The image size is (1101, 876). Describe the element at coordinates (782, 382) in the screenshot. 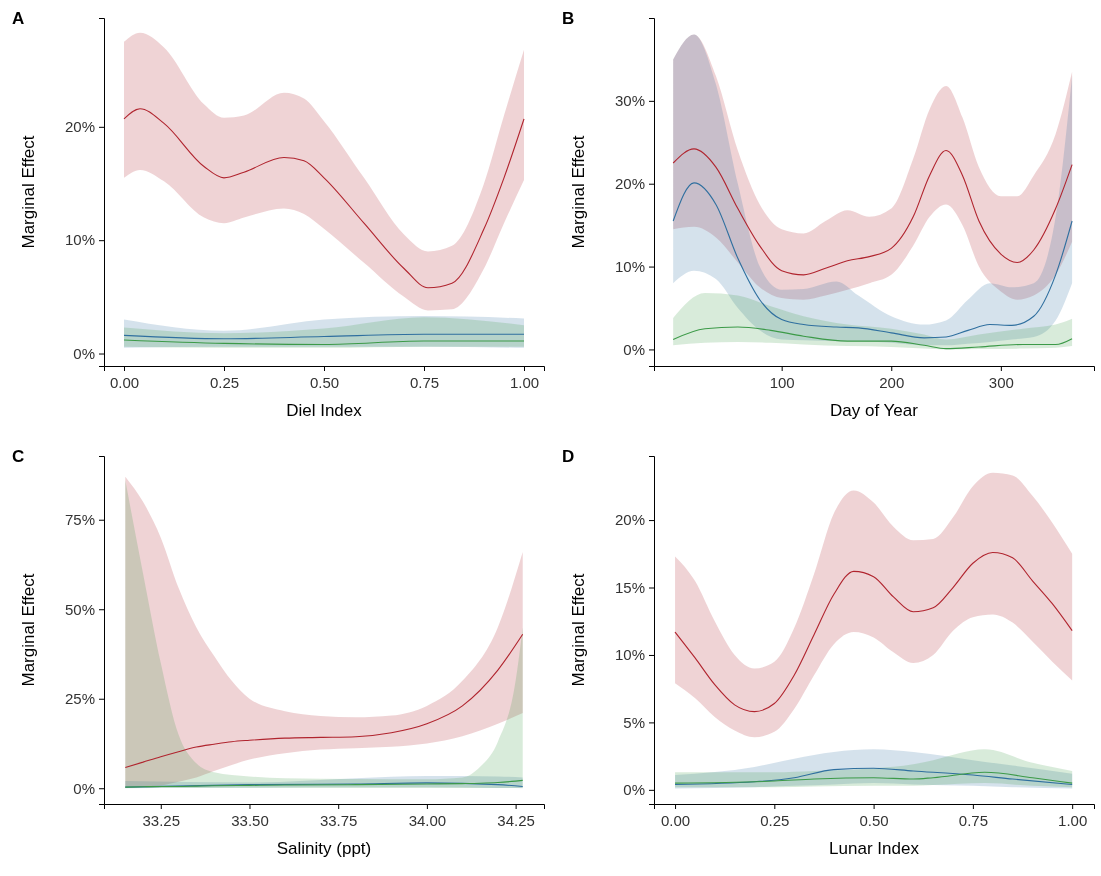

I see `x-tick-label: 100` at that location.